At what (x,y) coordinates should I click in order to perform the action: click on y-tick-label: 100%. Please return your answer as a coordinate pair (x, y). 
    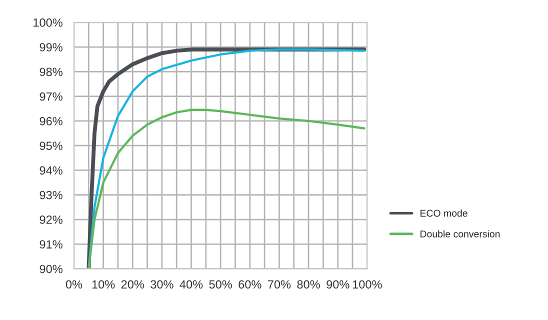
    Looking at the image, I should click on (48, 22).